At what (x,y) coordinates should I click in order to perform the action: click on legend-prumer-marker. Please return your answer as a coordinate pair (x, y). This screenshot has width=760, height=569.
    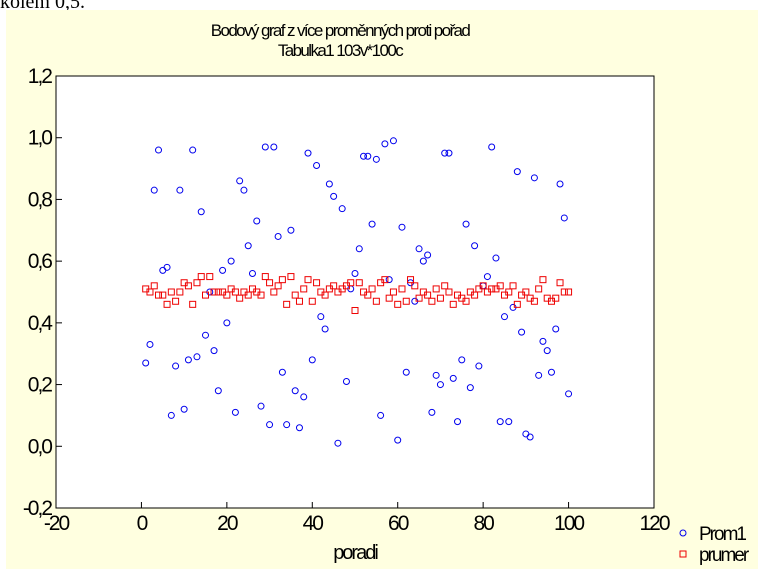
    Looking at the image, I should click on (683, 554).